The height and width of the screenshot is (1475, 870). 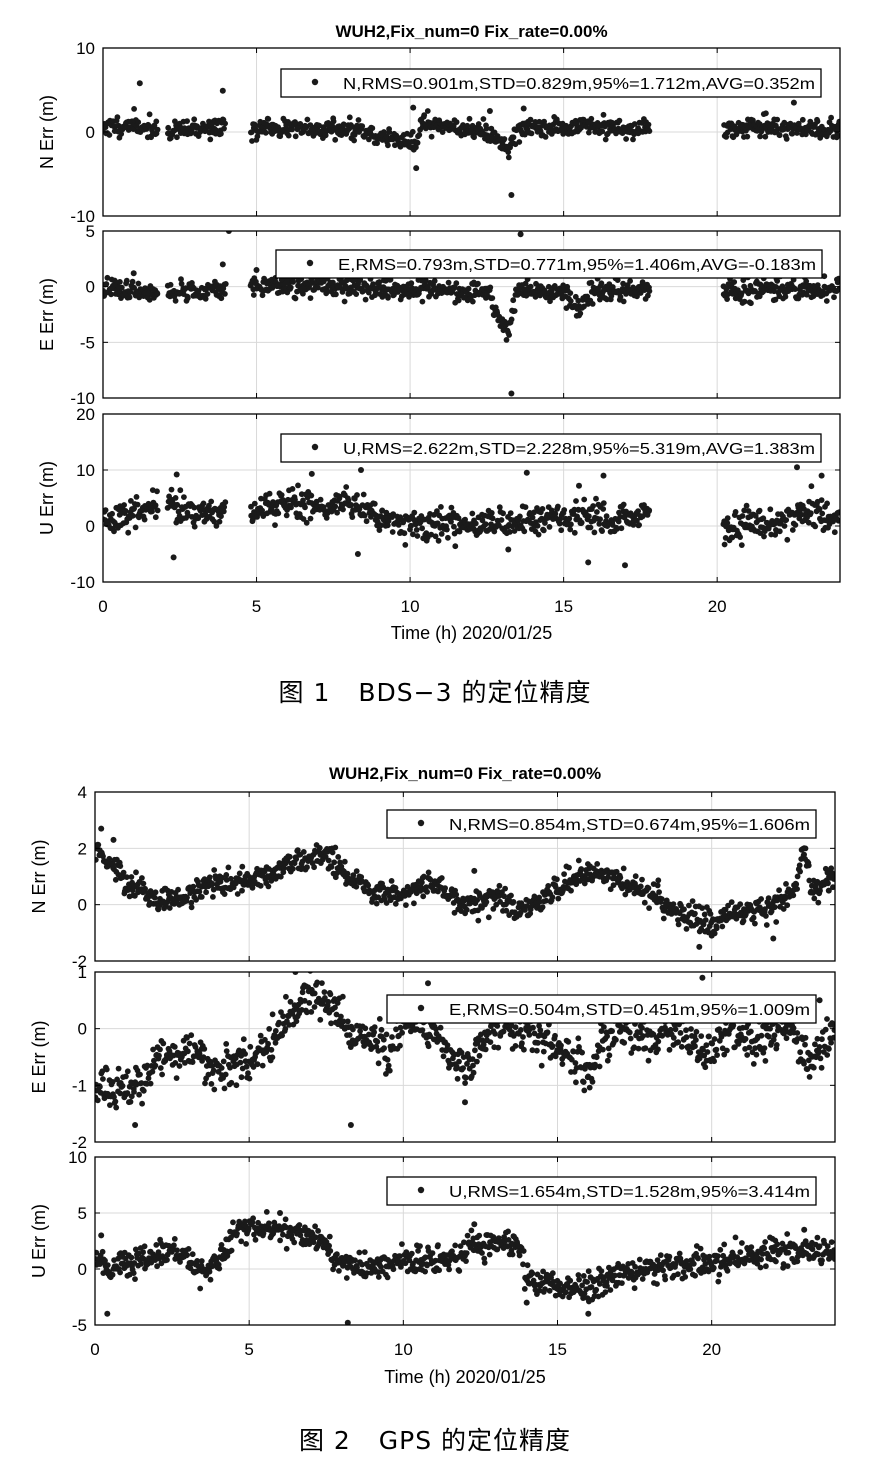 I want to click on x-axis-label: Time (h) 2020/01/25, so click(x=471, y=633).